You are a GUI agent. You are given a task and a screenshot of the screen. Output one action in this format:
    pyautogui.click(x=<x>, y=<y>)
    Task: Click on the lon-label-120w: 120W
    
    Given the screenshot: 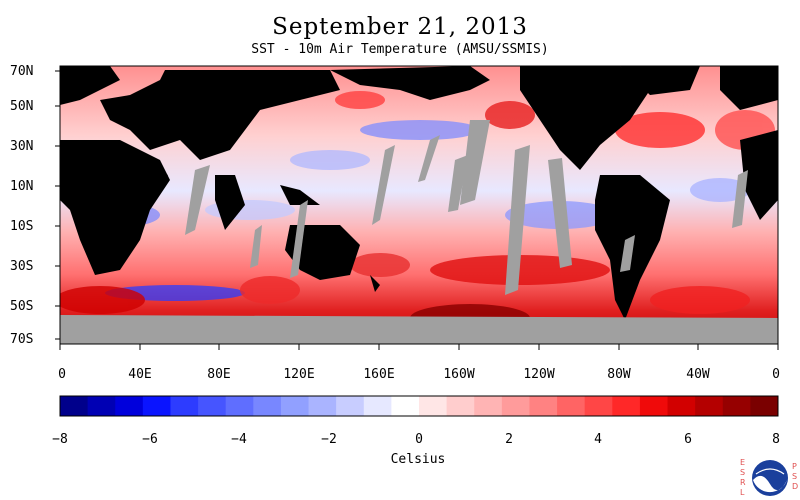 What is the action you would take?
    pyautogui.click(x=539, y=374)
    